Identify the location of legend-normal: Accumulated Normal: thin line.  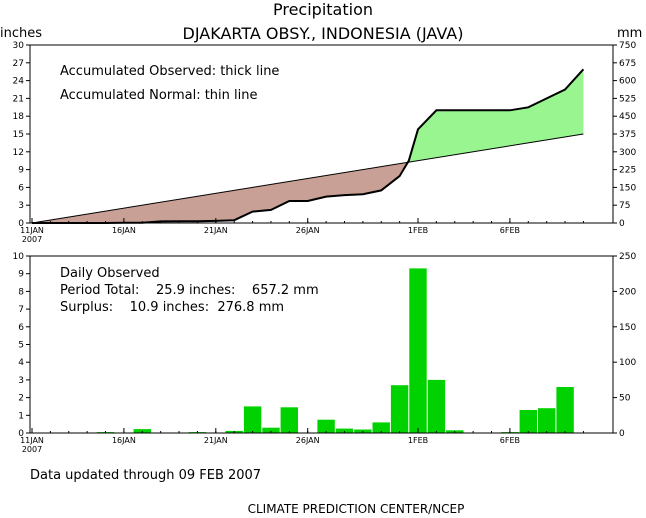
(159, 95).